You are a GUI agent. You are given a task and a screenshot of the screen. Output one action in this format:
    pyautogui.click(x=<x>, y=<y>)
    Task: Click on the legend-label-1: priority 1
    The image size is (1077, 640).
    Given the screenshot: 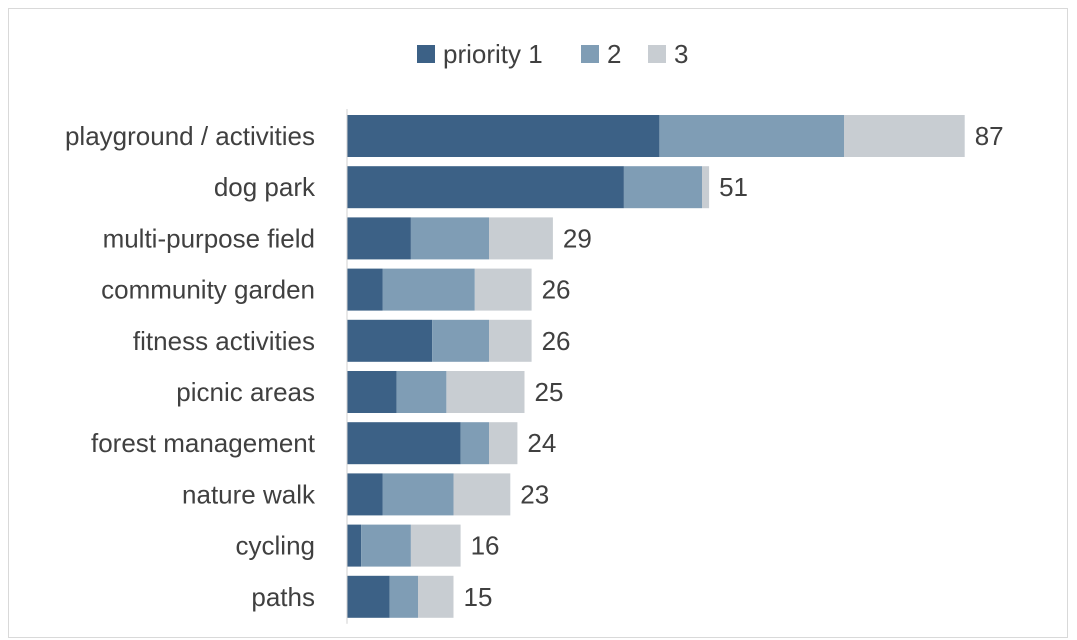 What is the action you would take?
    pyautogui.click(x=493, y=54)
    